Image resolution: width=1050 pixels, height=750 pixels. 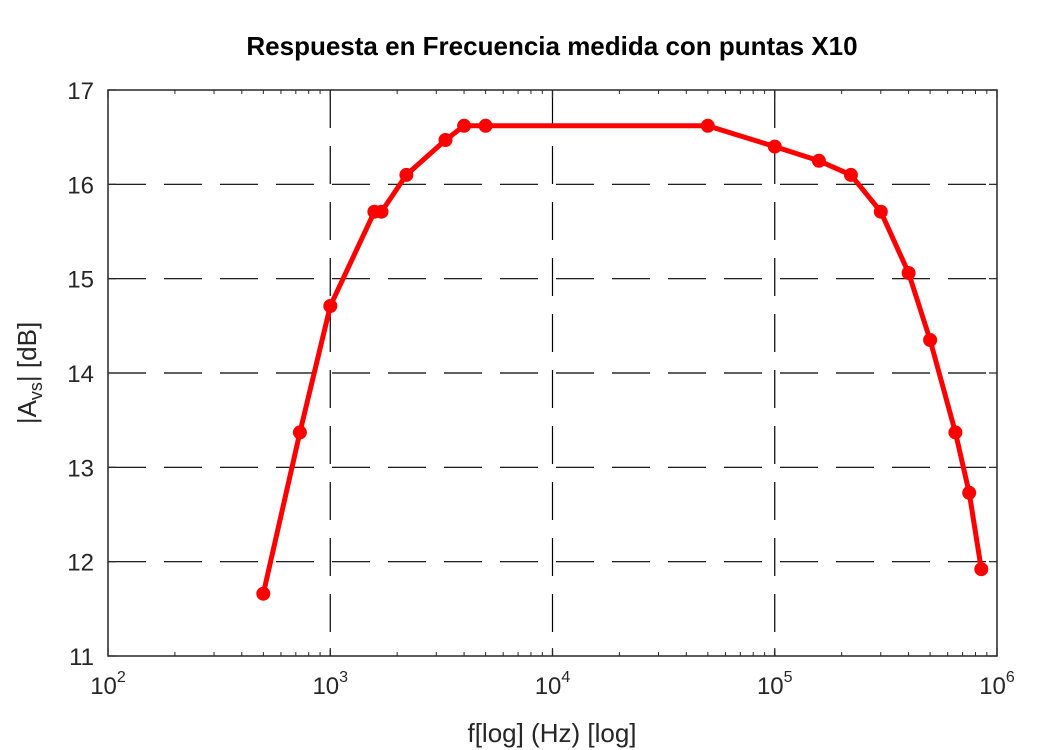 What do you see at coordinates (27, 411) in the screenshot?
I see `y-axis-label-prefix: |A` at bounding box center [27, 411].